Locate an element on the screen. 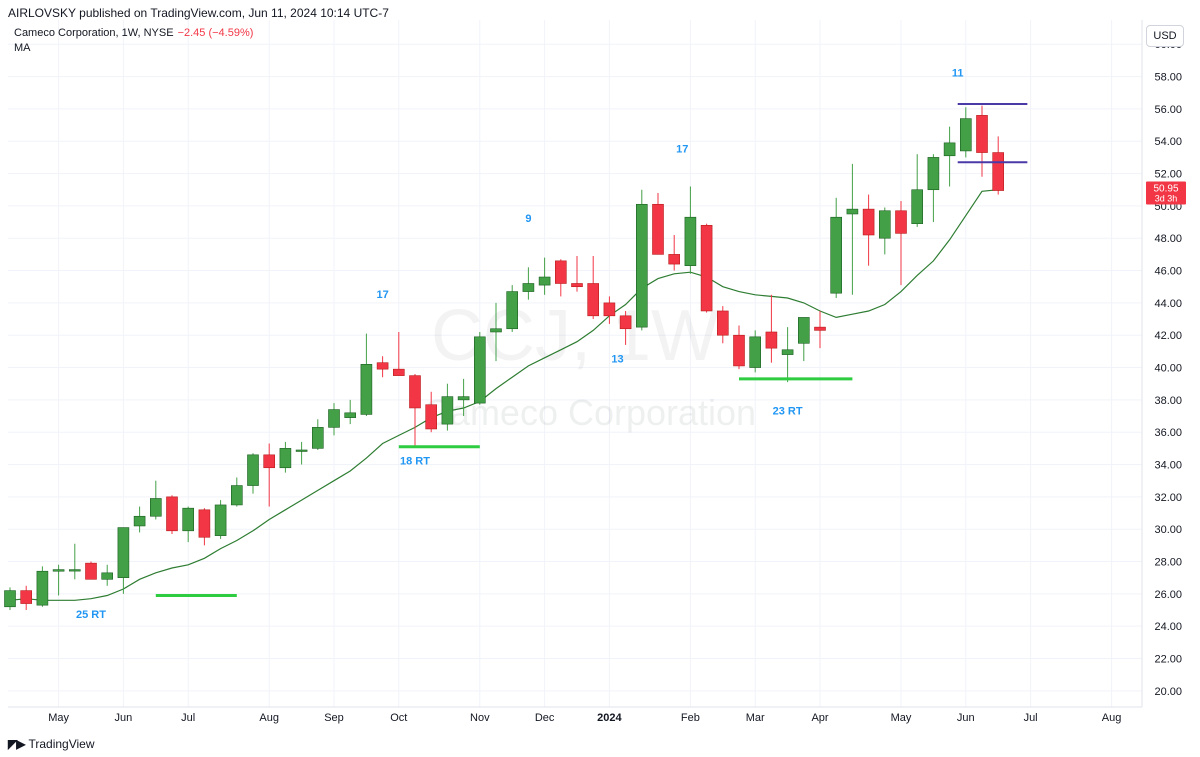  count-annotation: 18 RT is located at coordinates (415, 462).